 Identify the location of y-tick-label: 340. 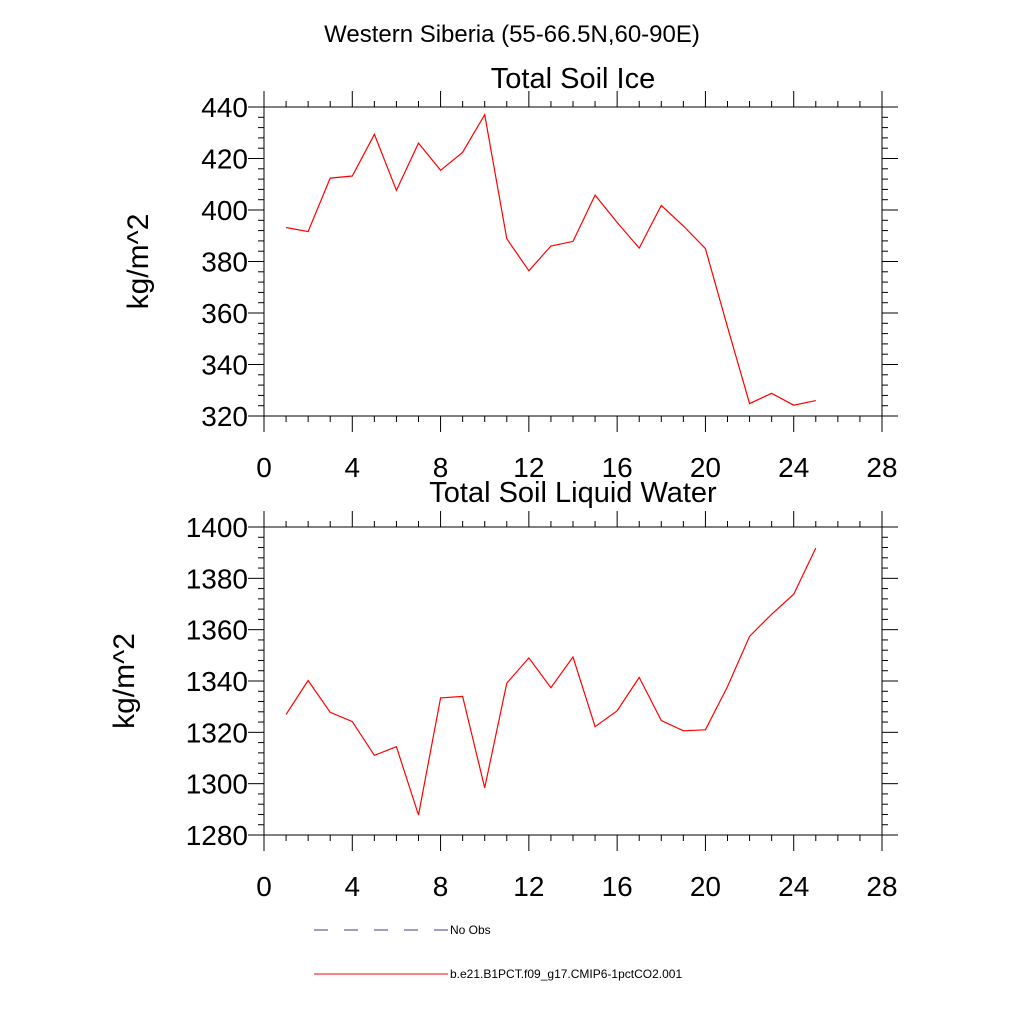
(224, 365).